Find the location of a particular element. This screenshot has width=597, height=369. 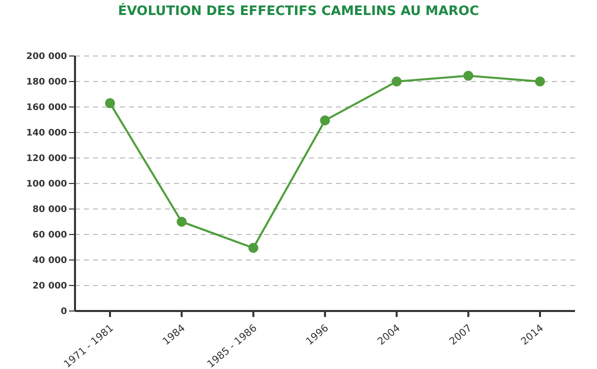

y-tick-label: 100 000 is located at coordinates (46, 185).